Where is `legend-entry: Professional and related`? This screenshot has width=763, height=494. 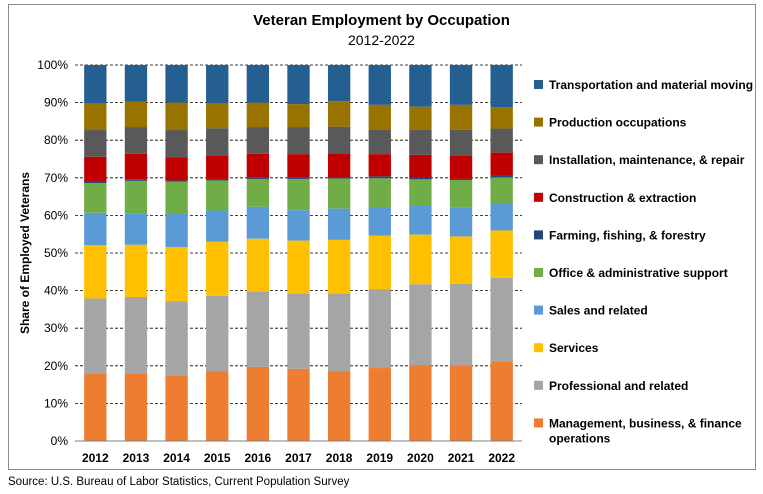
legend-entry: Professional and related is located at coordinates (618, 386).